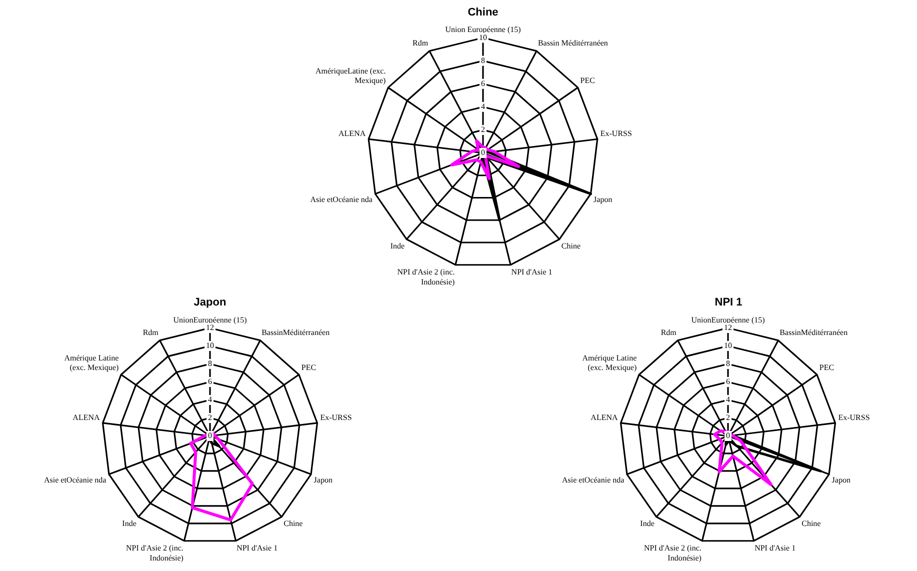 Image resolution: width=917 pixels, height=571 pixels. I want to click on chart-title: NPI 1, so click(728, 302).